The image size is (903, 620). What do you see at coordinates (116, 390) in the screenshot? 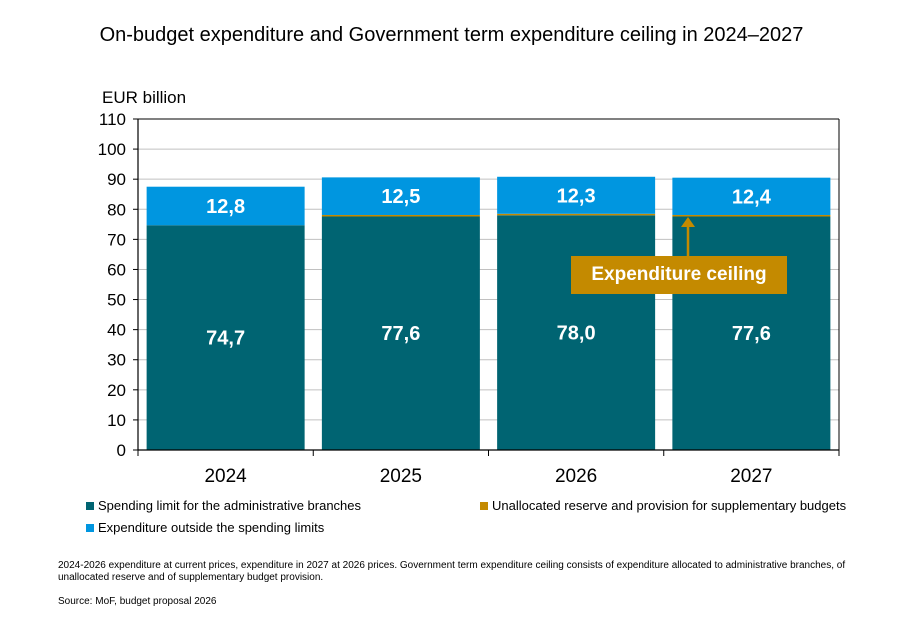
I see `y-tick-label: 20` at bounding box center [116, 390].